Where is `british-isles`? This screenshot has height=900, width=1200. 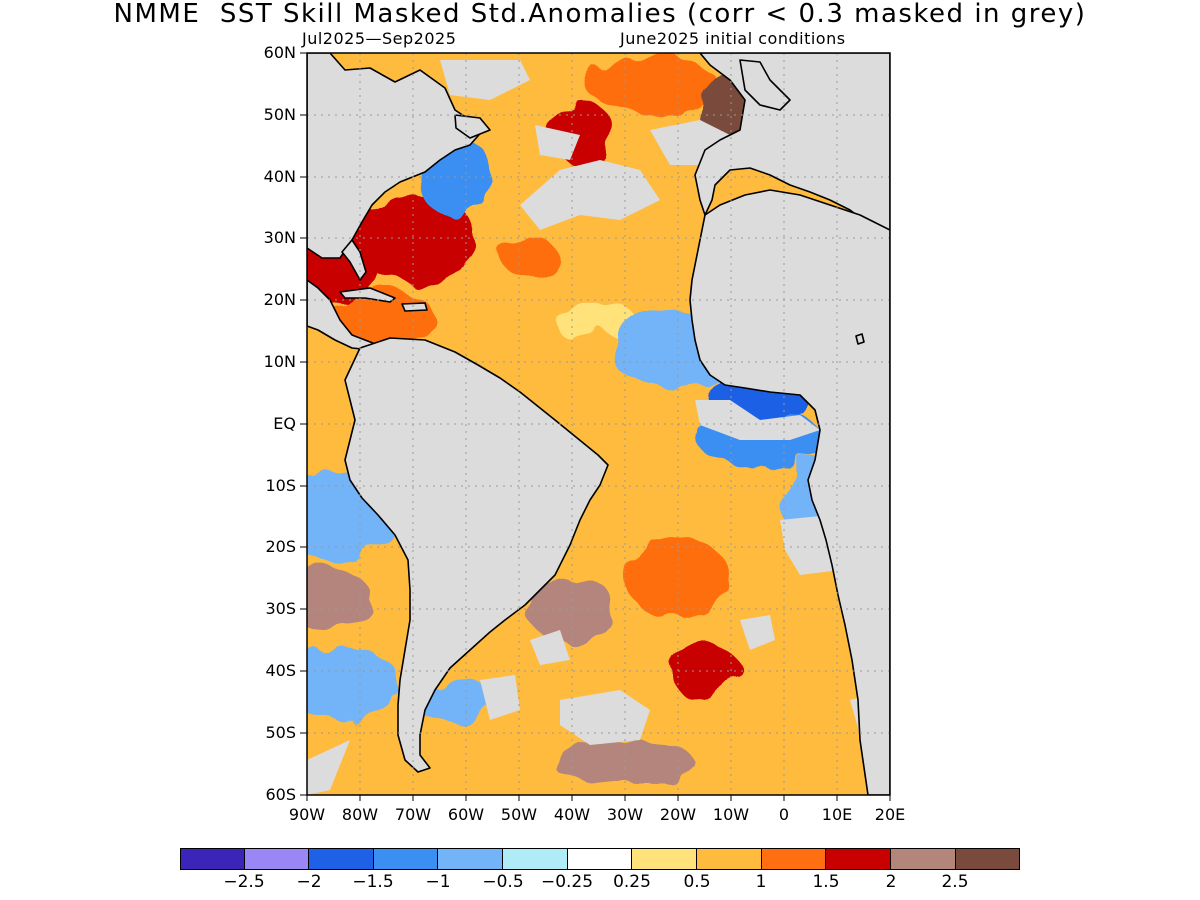 british-isles is located at coordinates (765, 85).